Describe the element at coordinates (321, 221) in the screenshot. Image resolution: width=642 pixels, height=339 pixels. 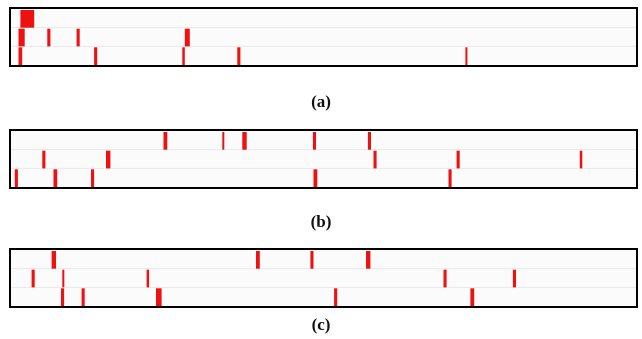
I see `caption-b: (b)` at that location.